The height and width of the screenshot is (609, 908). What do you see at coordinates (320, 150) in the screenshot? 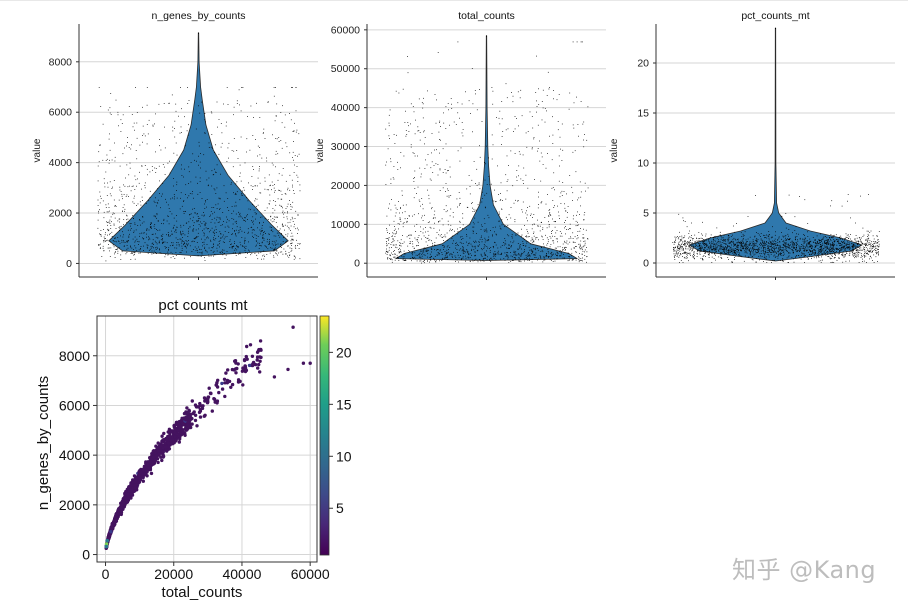
I see `y-axis-label: value` at bounding box center [320, 150].